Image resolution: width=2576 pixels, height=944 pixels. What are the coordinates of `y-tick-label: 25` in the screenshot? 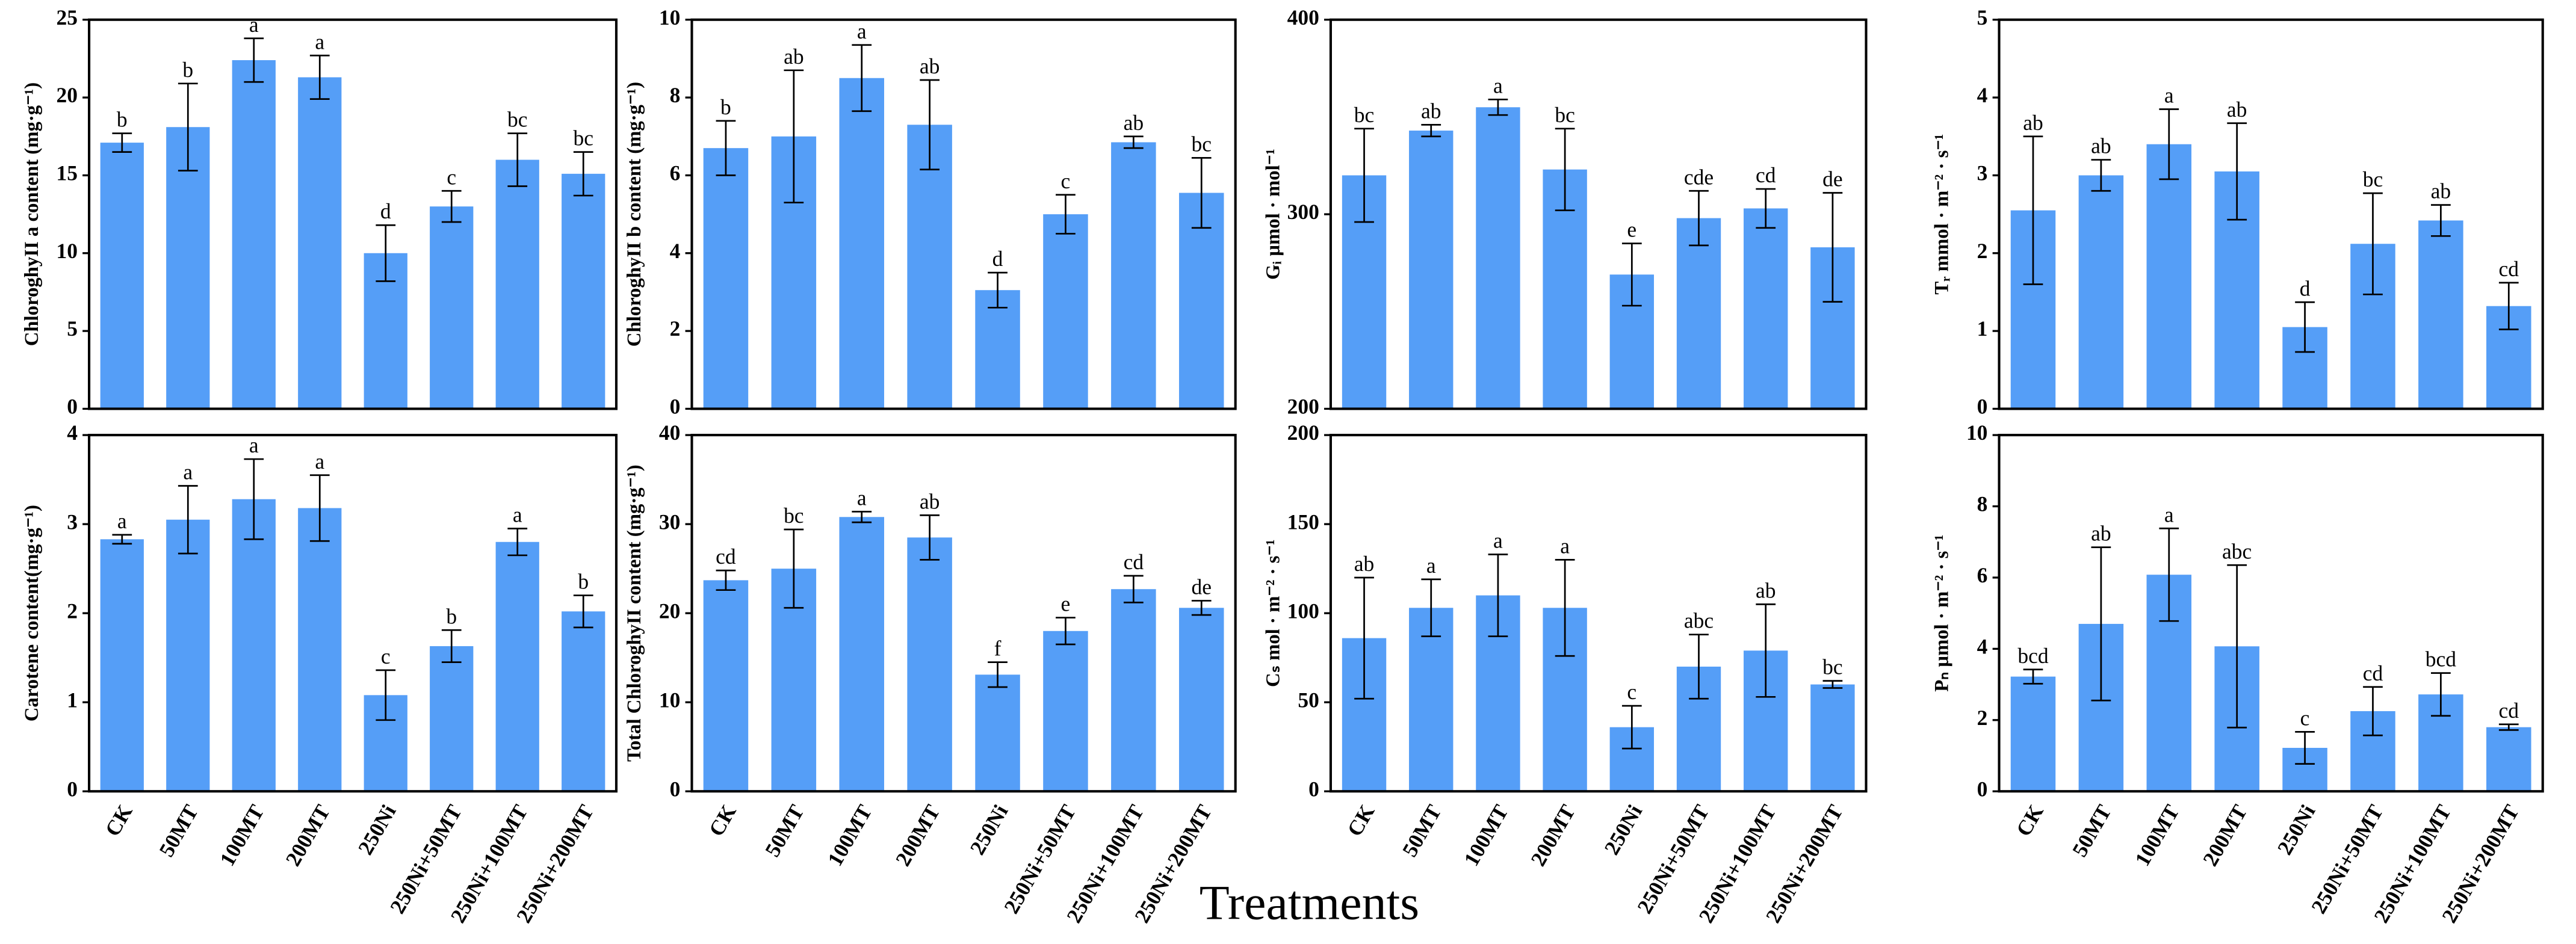 It's located at (66, 17).